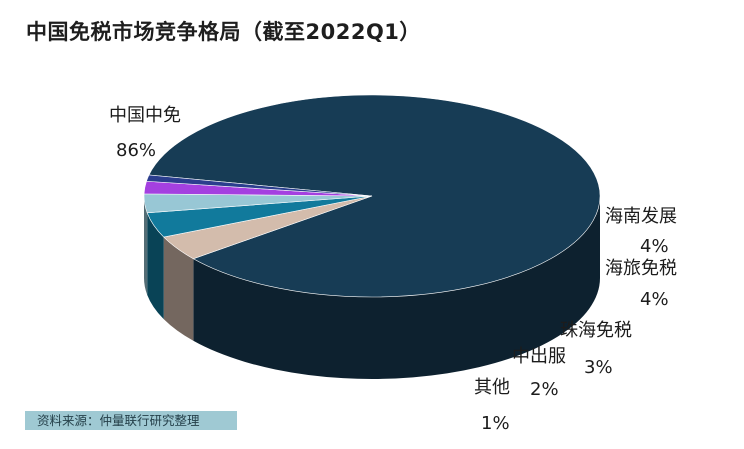  I want to click on pie-value-zhuhai: 3%, so click(598, 367).